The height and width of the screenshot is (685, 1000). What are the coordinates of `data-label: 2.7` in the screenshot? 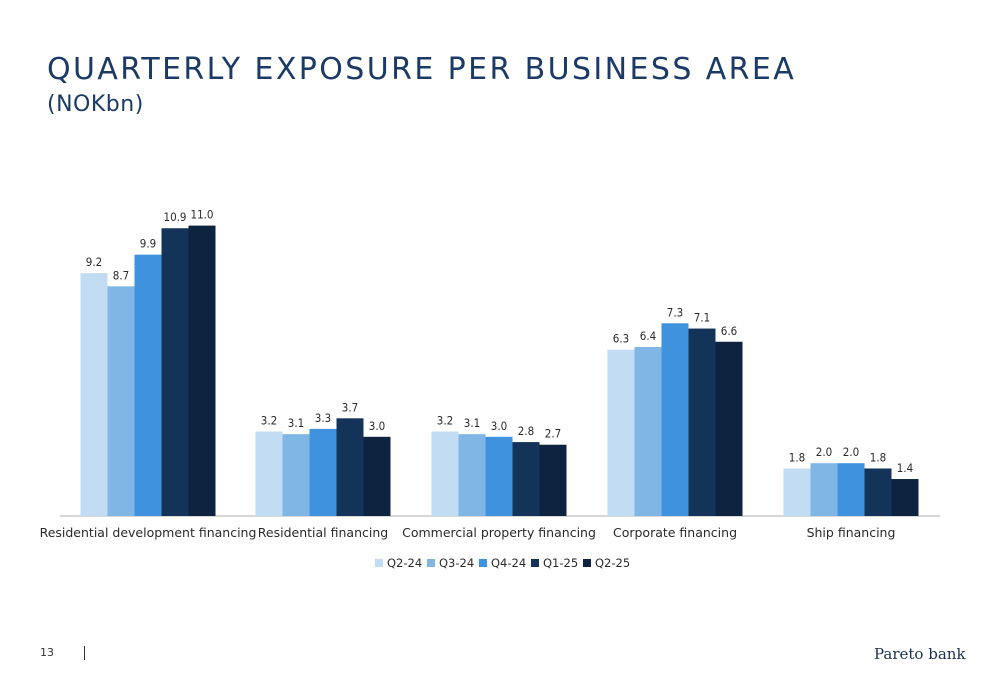 It's located at (553, 434).